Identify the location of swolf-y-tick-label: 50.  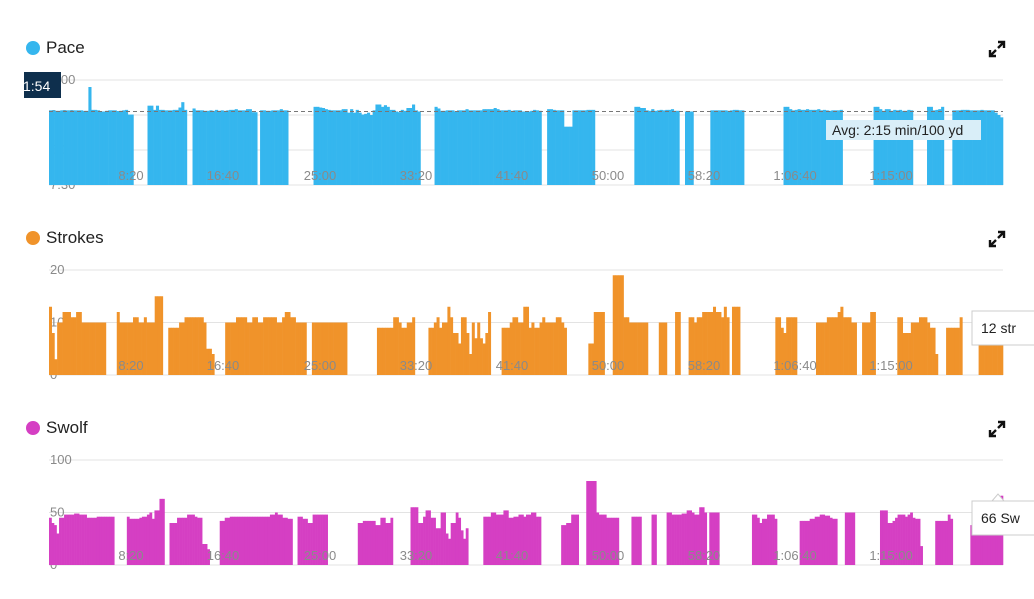
(57, 512).